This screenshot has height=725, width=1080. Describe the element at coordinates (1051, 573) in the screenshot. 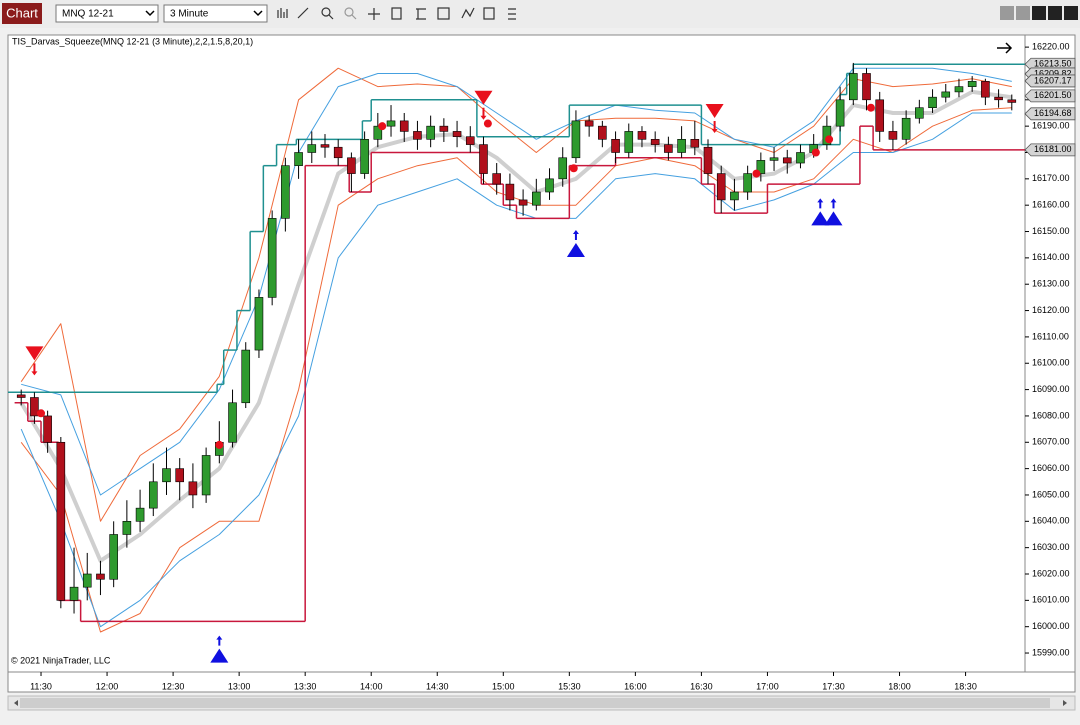

I see `y-tick-label: 16020.00` at that location.